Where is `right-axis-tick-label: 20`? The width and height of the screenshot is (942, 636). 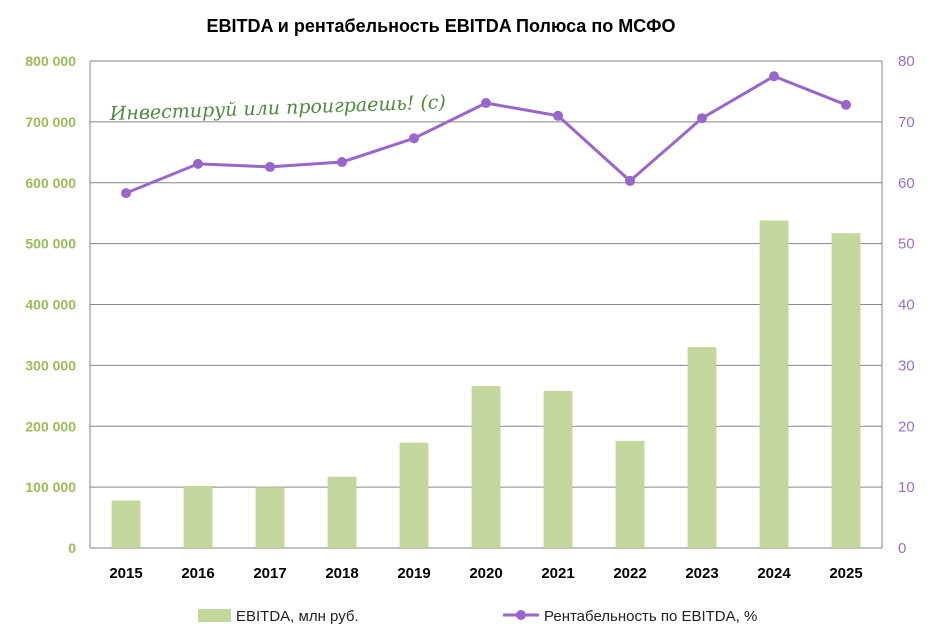
right-axis-tick-label: 20 is located at coordinates (906, 426).